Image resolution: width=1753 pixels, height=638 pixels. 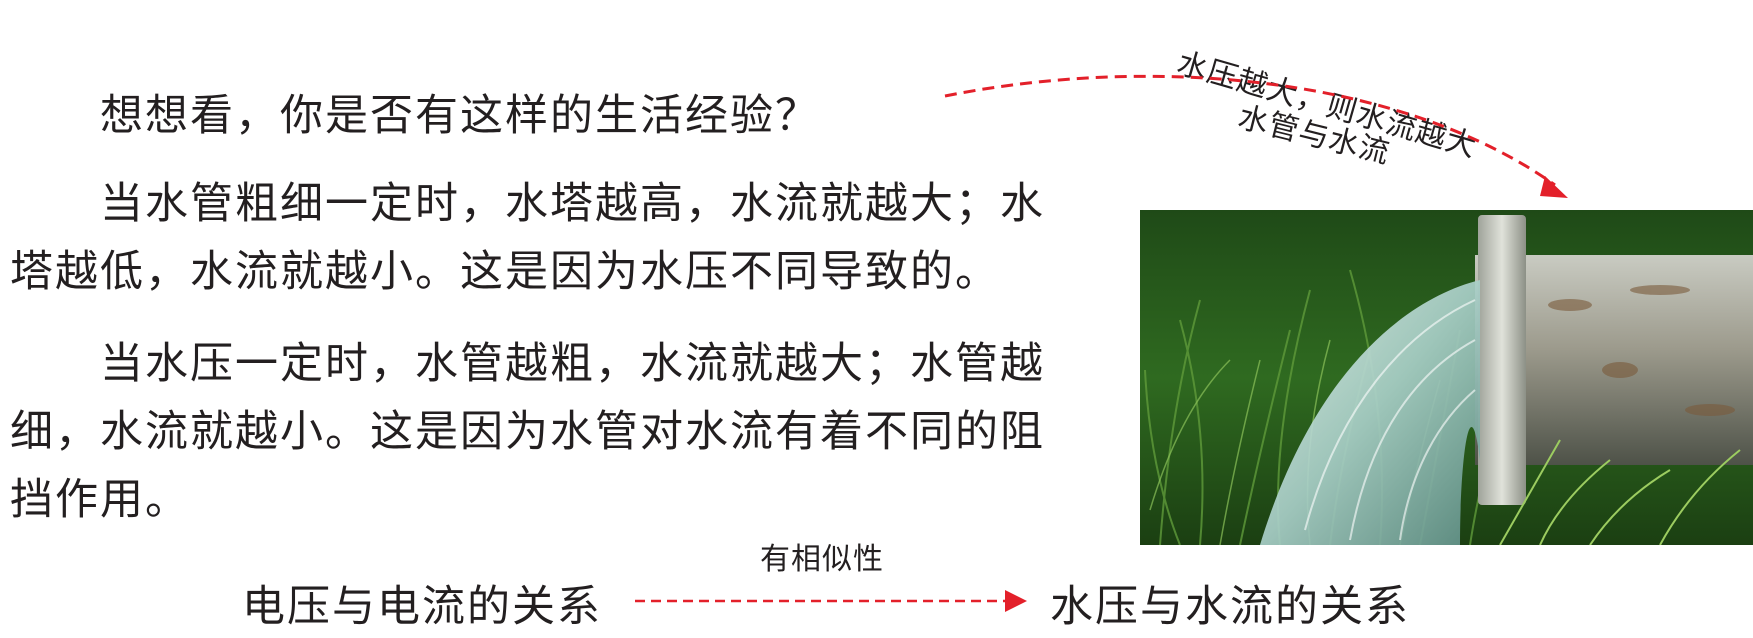 I want to click on straight-arrow-head, so click(x=1016, y=601).